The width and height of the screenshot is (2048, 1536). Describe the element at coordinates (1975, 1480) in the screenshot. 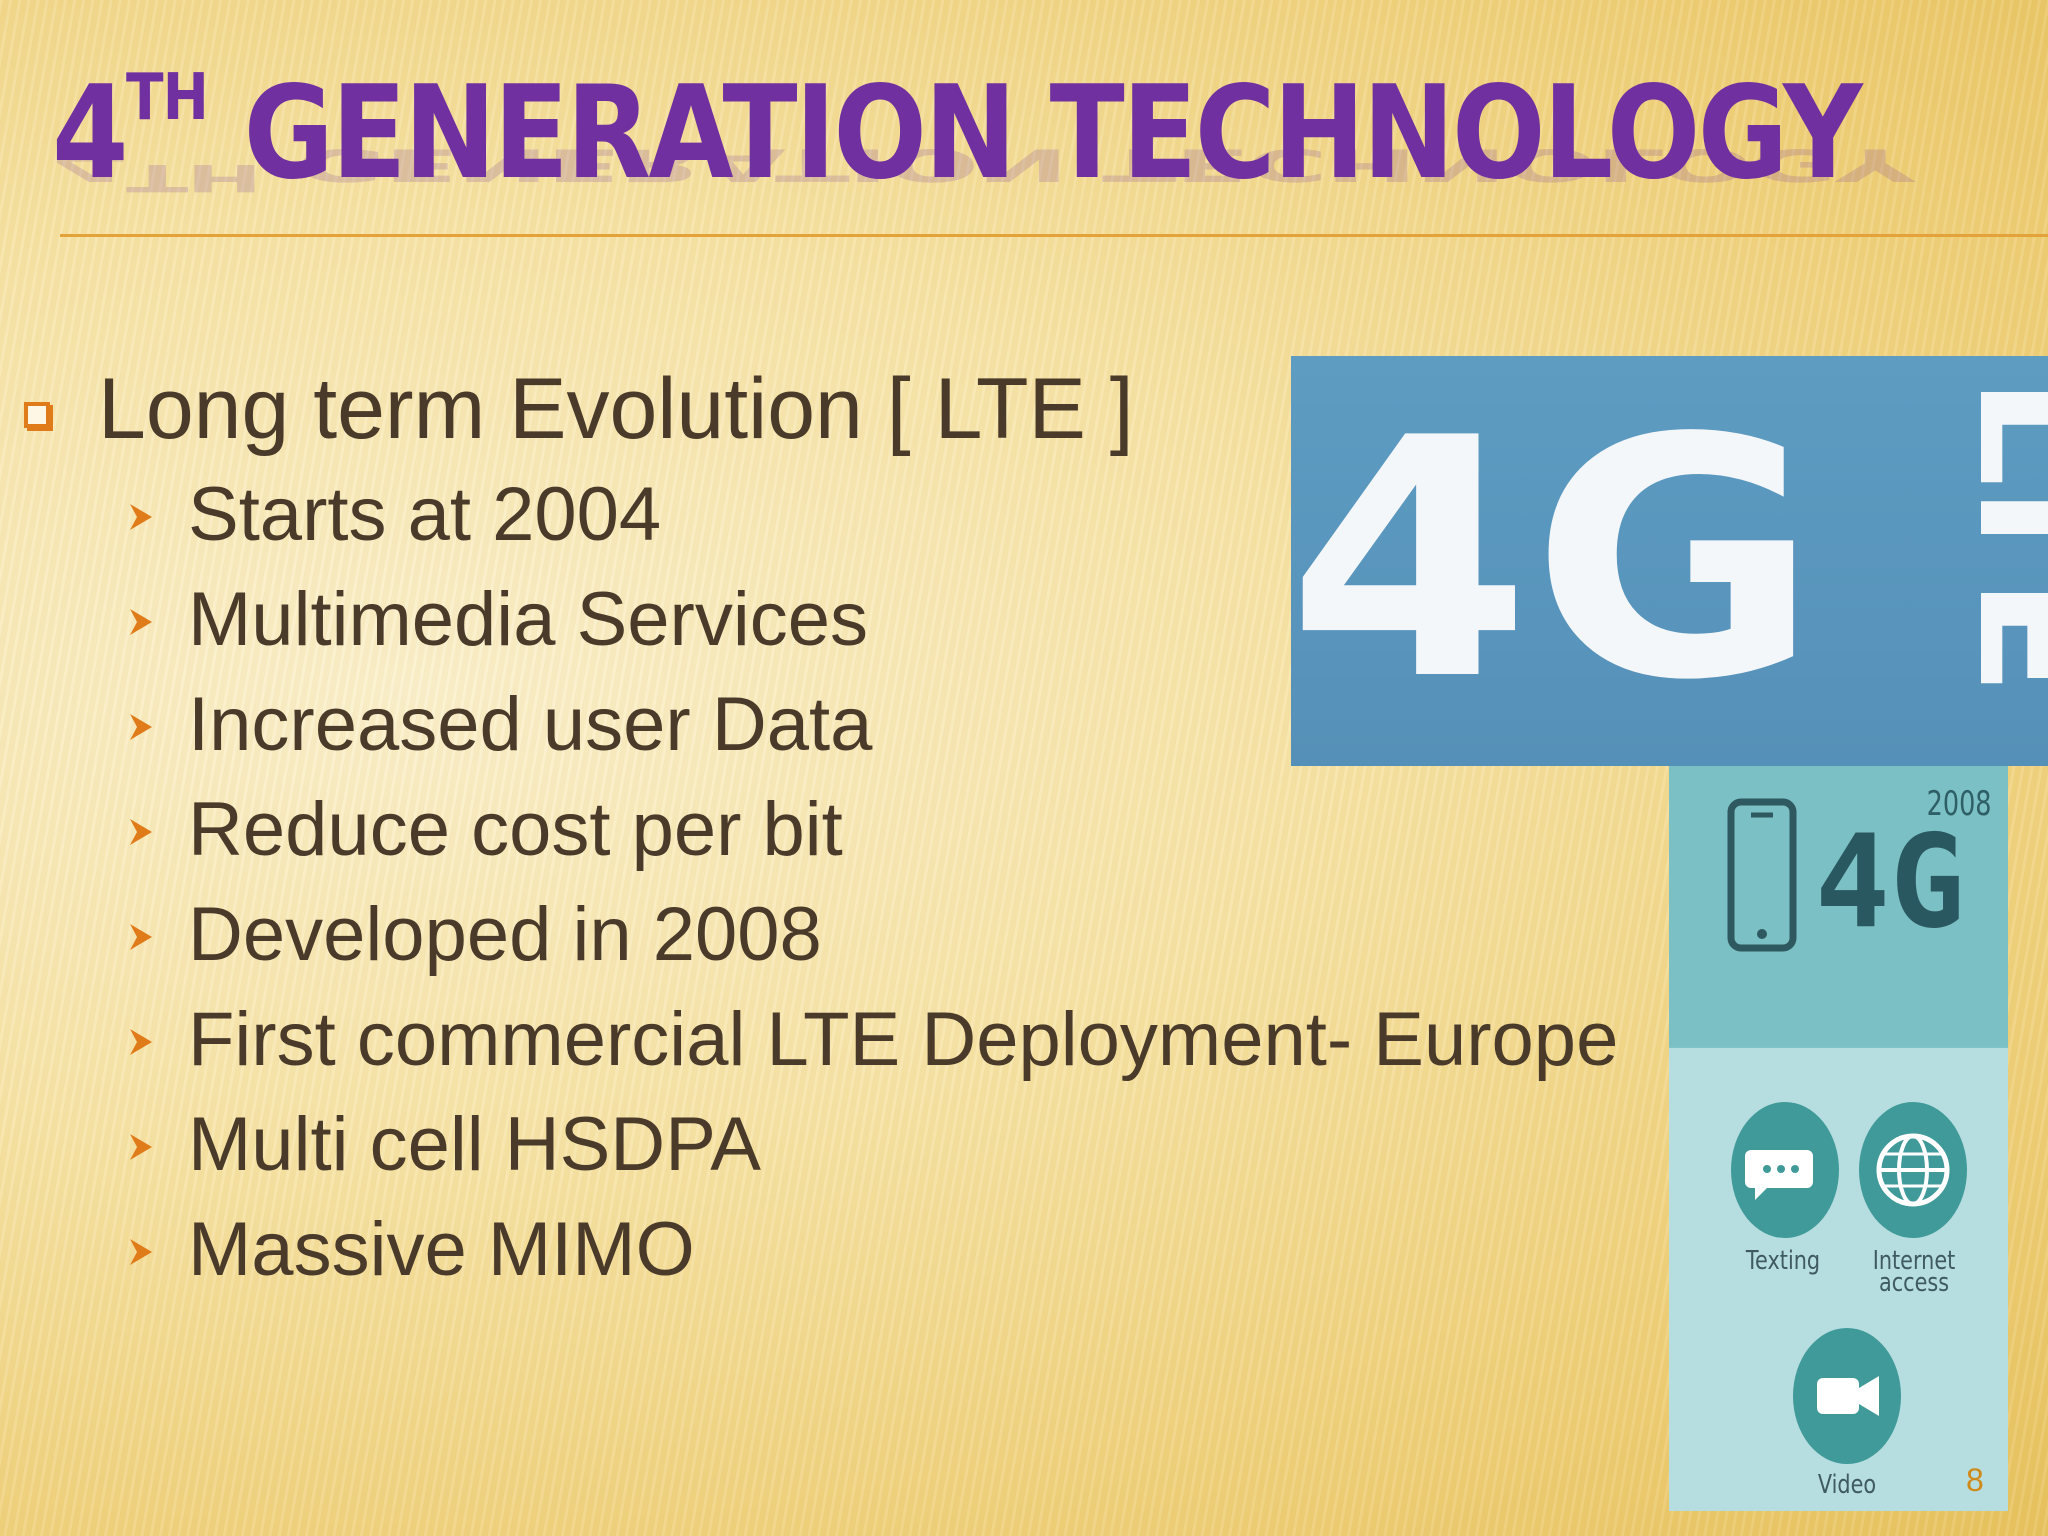

I see `page-number: 8` at that location.